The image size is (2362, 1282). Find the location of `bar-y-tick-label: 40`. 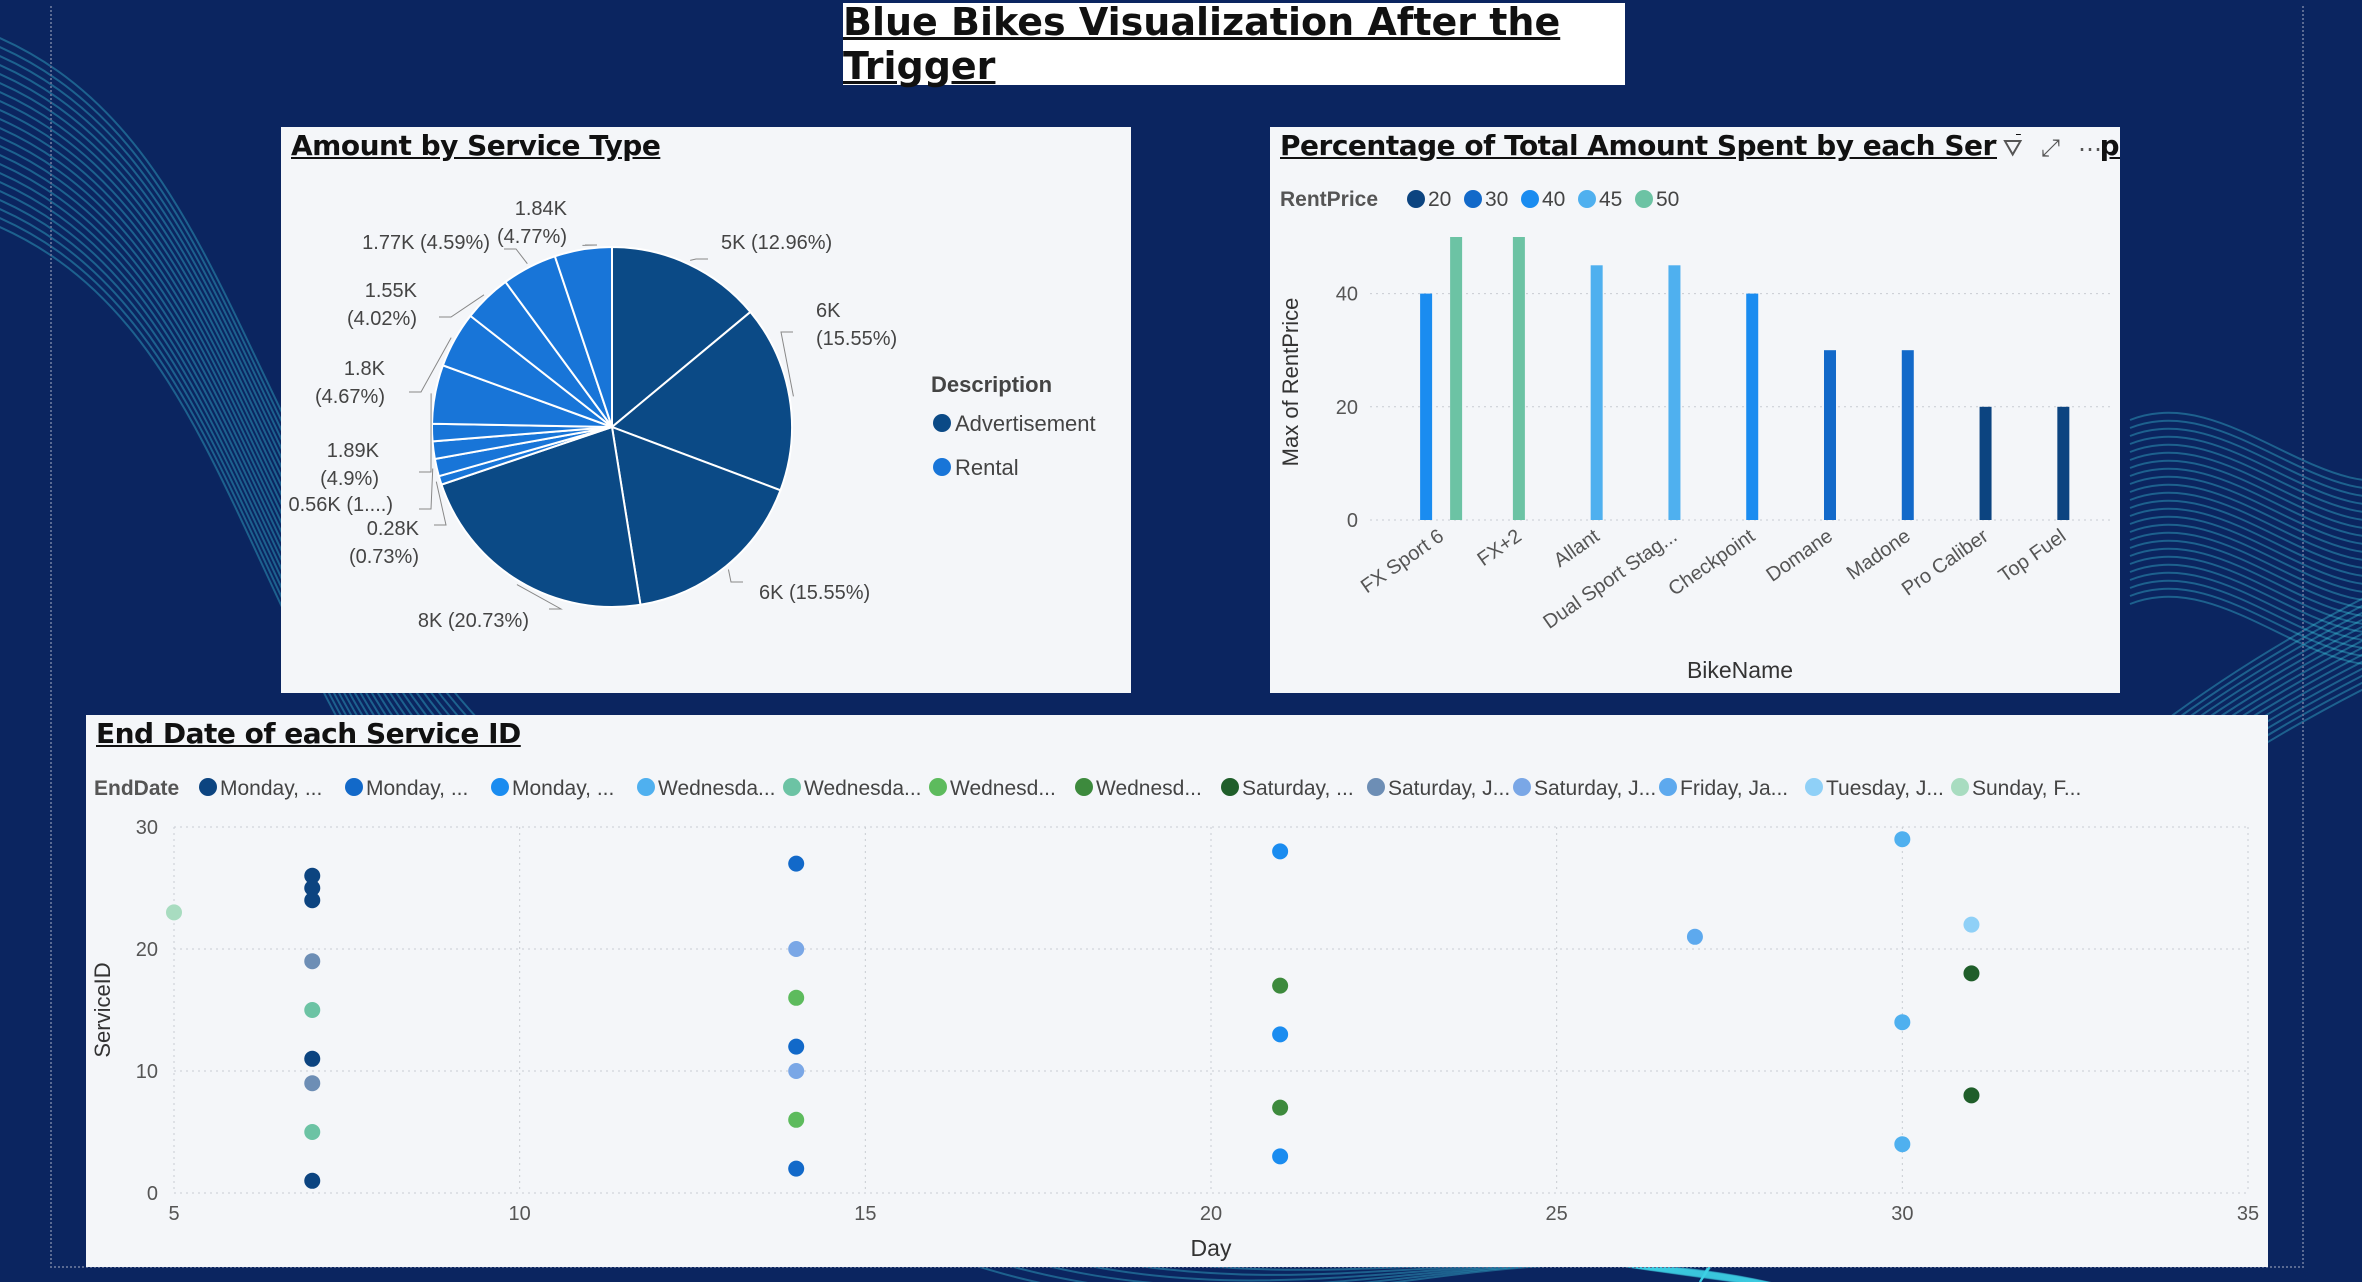

bar-y-tick-label: 40 is located at coordinates (1347, 295).